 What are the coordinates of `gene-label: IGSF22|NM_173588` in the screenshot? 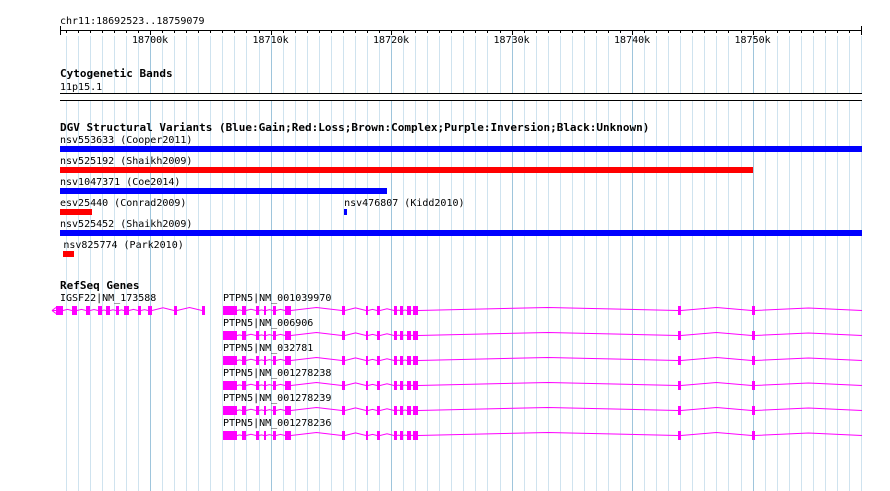 It's located at (108, 298).